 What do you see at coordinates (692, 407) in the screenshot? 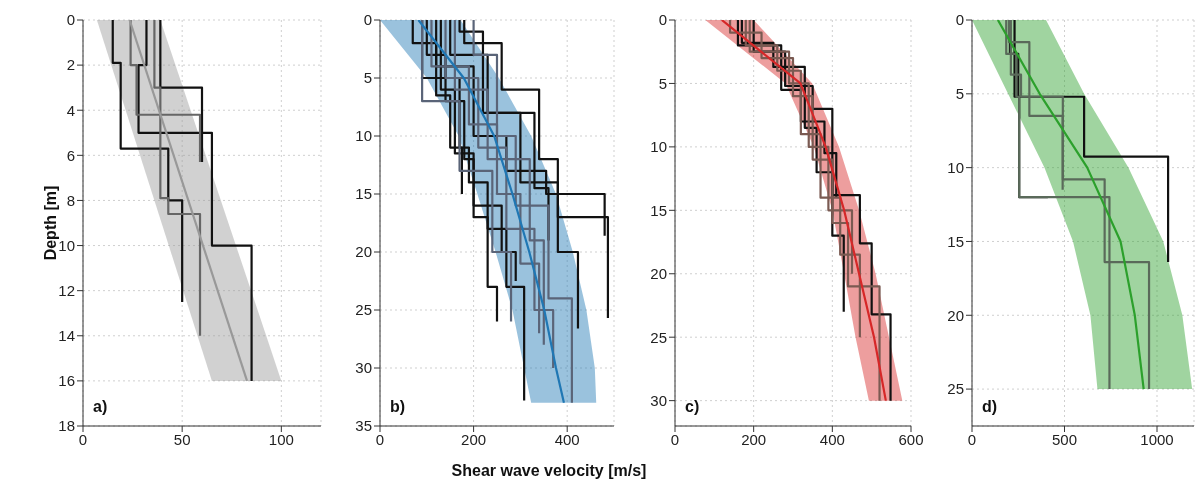
I see `annotation: c)` at bounding box center [692, 407].